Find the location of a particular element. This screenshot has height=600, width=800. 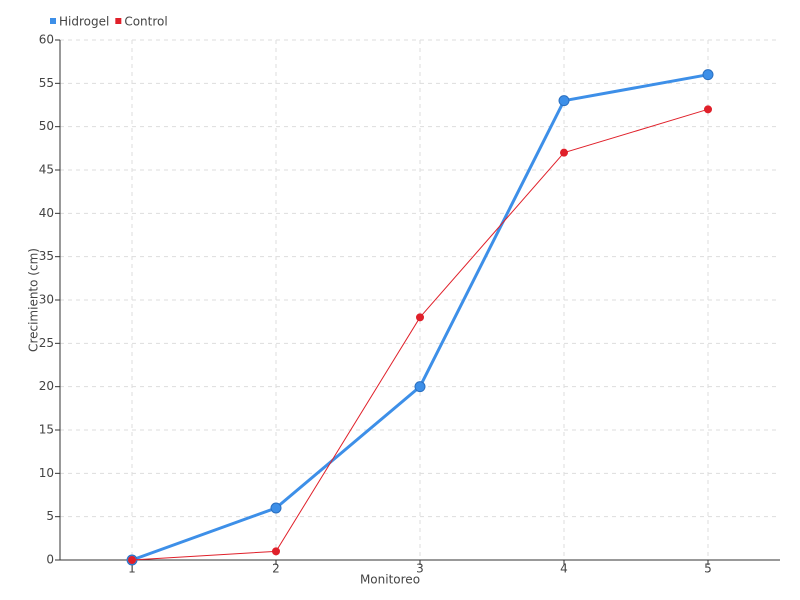

y-tick-label: 50 is located at coordinates (46, 126).